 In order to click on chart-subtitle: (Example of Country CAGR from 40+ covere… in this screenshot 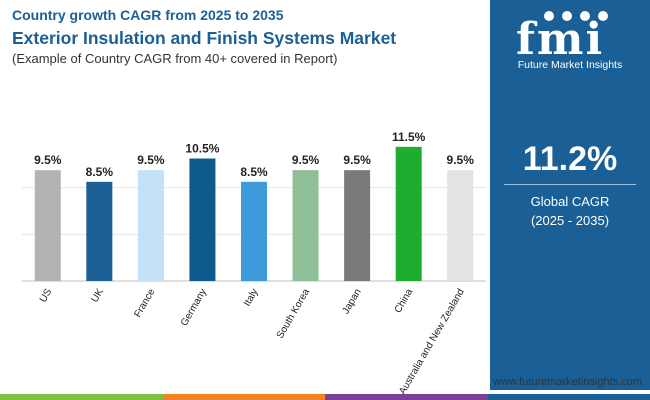, I will do `click(175, 58)`.